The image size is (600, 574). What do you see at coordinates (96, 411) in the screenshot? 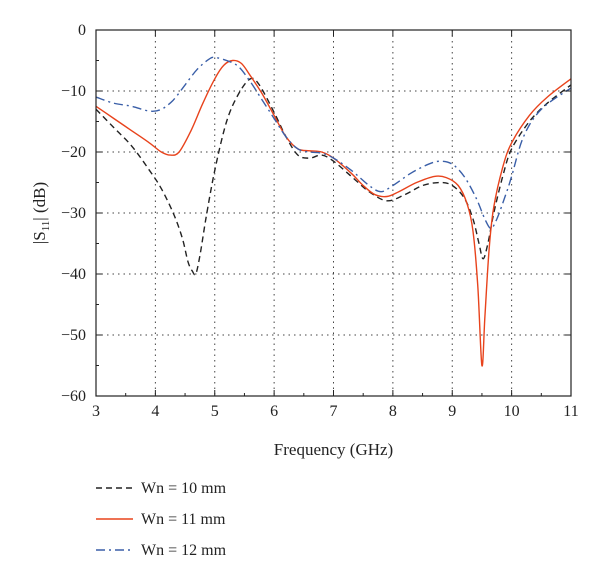
I see `x-tick-label: 3` at bounding box center [96, 411].